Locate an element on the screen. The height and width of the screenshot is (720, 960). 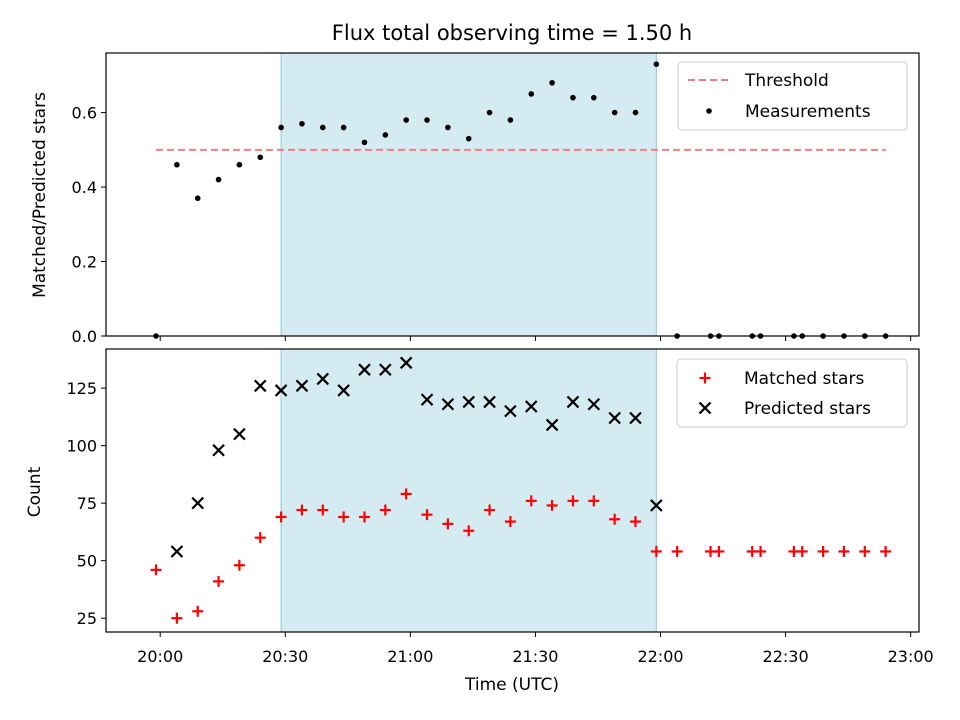
predicted-legend-swatch is located at coordinates (705, 408).